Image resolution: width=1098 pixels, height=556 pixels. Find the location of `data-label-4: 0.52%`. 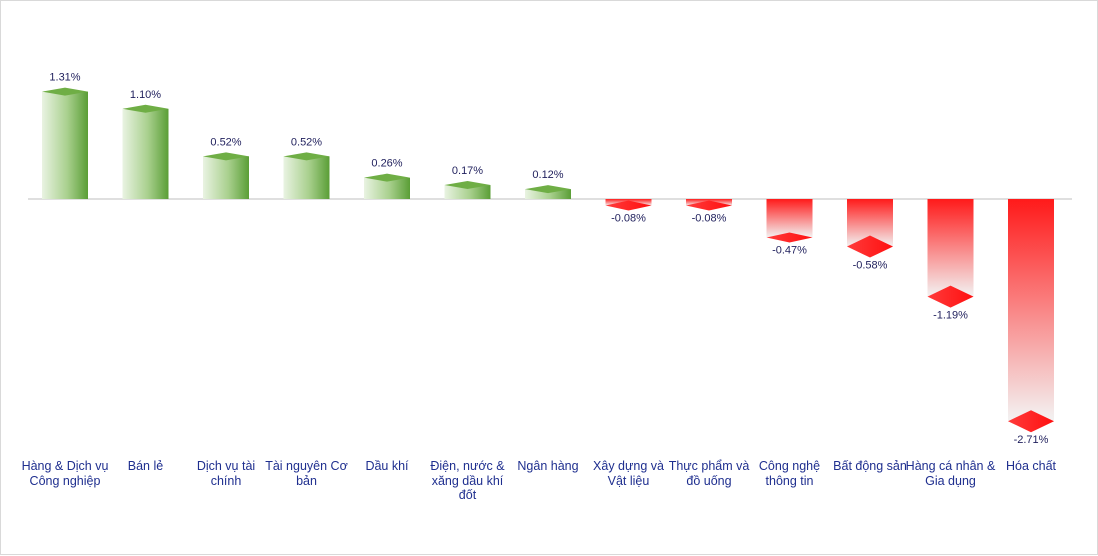

data-label-4: 0.52% is located at coordinates (306, 142).